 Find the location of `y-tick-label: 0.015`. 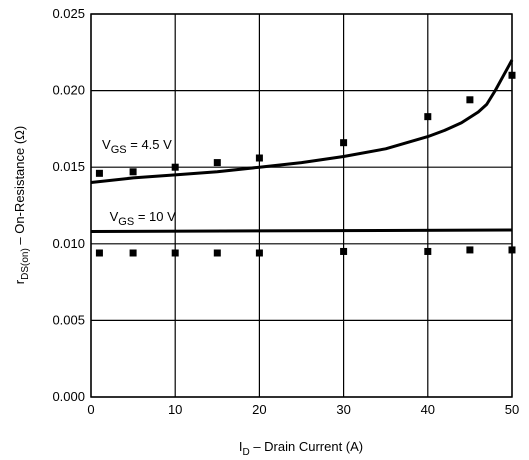

y-tick-label: 0.015 is located at coordinates (68, 166).